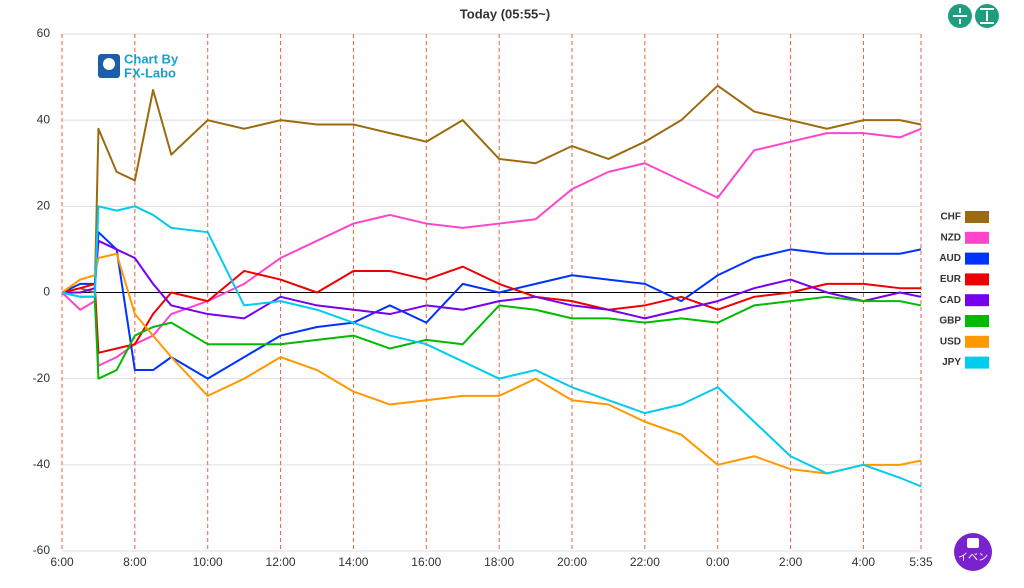 The width and height of the screenshot is (1024, 588). What do you see at coordinates (950, 237) in the screenshot?
I see `legend-label: NZD` at bounding box center [950, 237].